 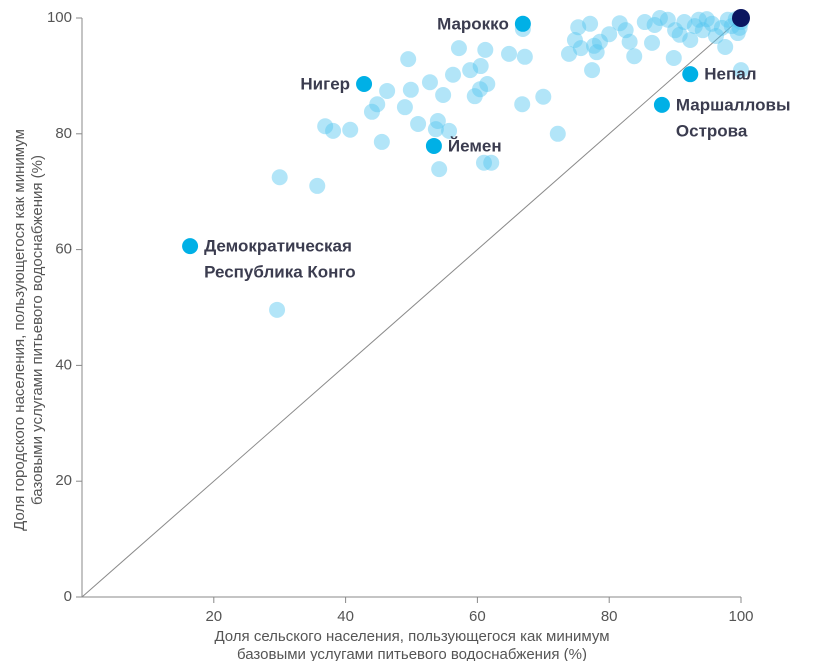 I want to click on x-tick-label: 80, so click(x=609, y=616).